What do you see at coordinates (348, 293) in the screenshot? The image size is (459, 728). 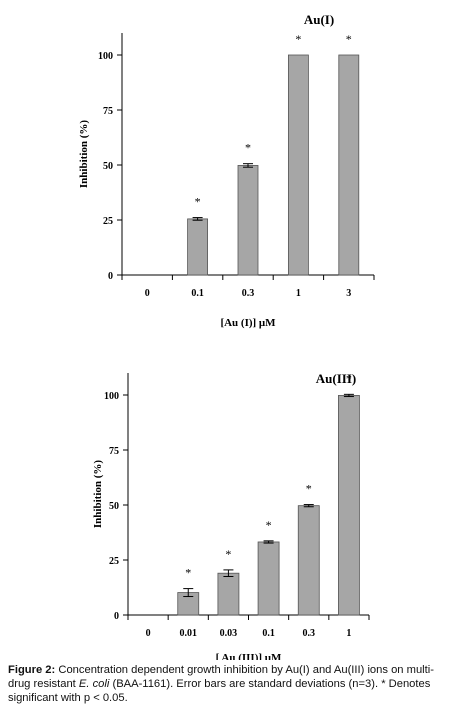 I see `x-tick-label: 3` at bounding box center [348, 293].